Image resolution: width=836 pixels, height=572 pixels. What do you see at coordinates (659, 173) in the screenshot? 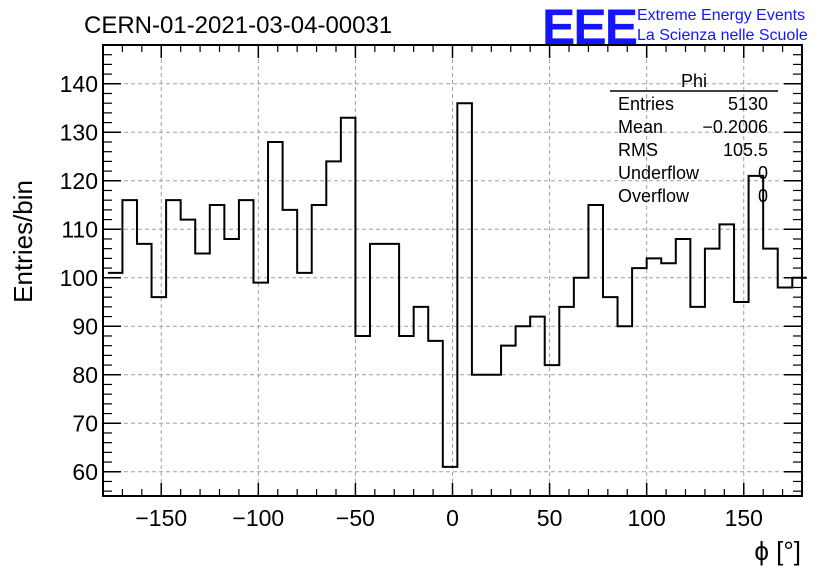
I see `stats-label-underflow: Underflow` at bounding box center [659, 173].